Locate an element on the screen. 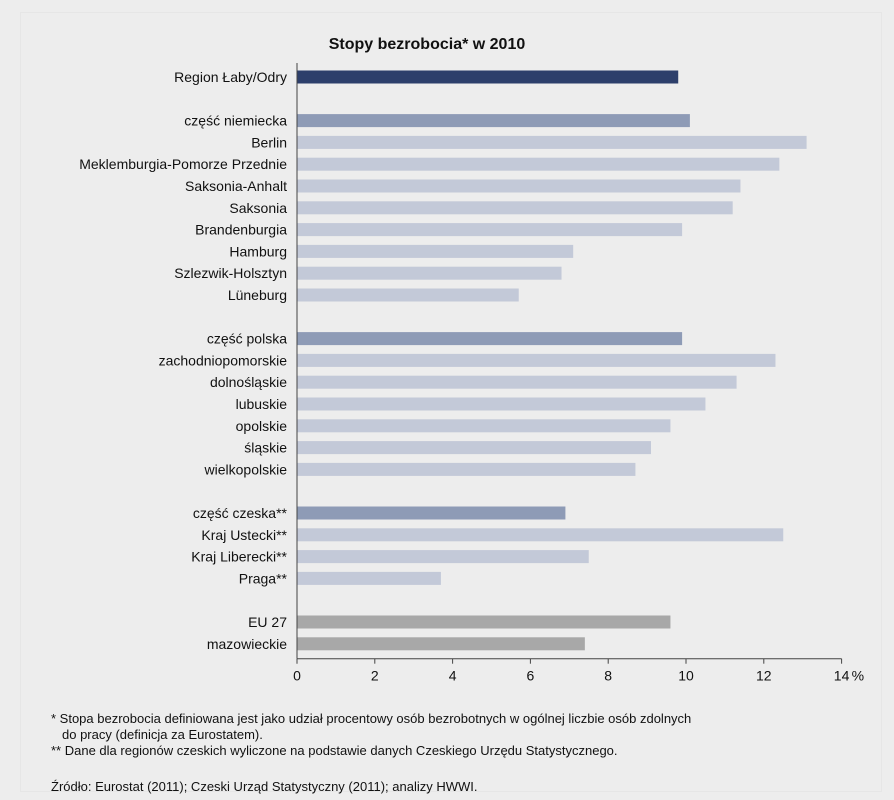 The image size is (894, 800). x-tick-label: 0 is located at coordinates (297, 676).